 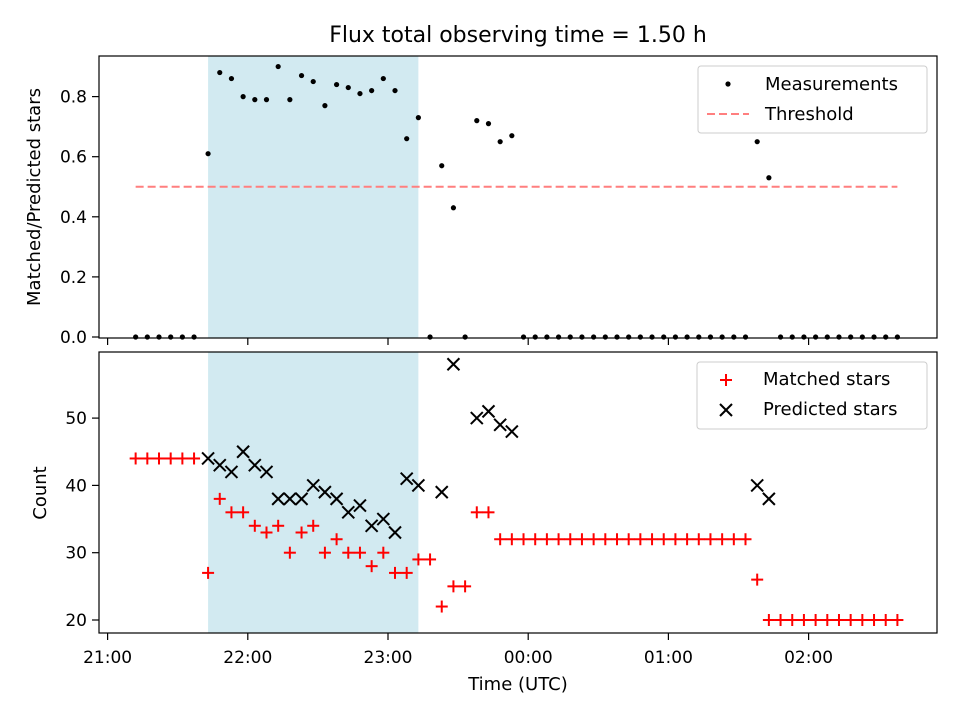 What do you see at coordinates (726, 410) in the screenshot?
I see `legend-predicted-marker` at bounding box center [726, 410].